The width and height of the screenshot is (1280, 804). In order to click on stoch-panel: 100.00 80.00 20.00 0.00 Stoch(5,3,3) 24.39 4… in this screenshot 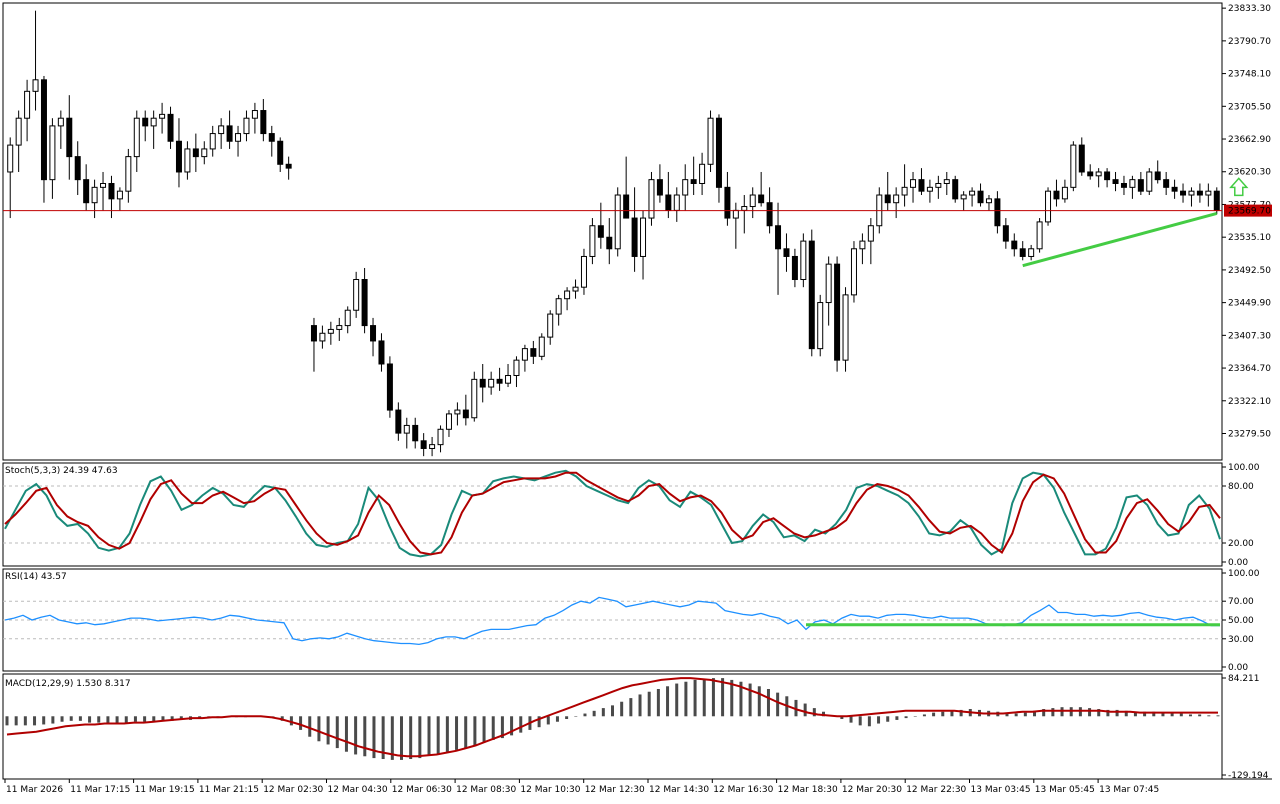, I will do `click(631, 515)`.